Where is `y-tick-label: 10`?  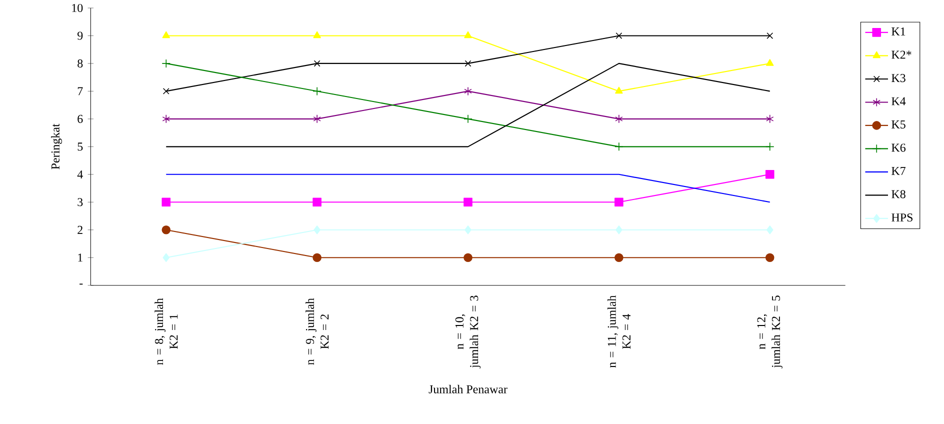
y-tick-label: 10 is located at coordinates (77, 8).